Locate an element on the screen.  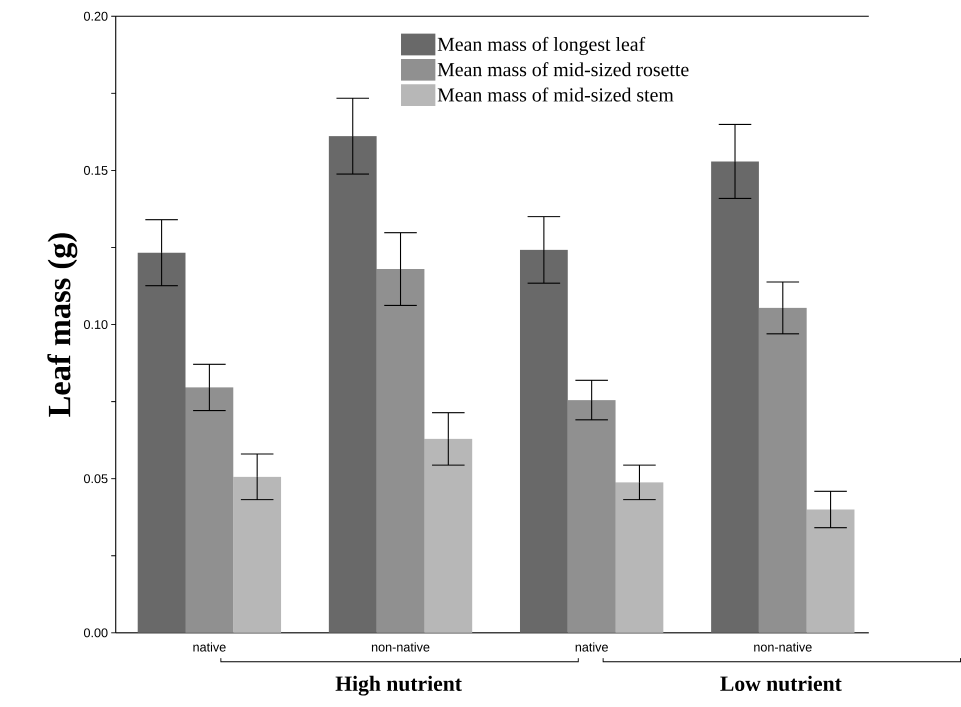
legend-label: Mean mass of longest leaf is located at coordinates (542, 46).